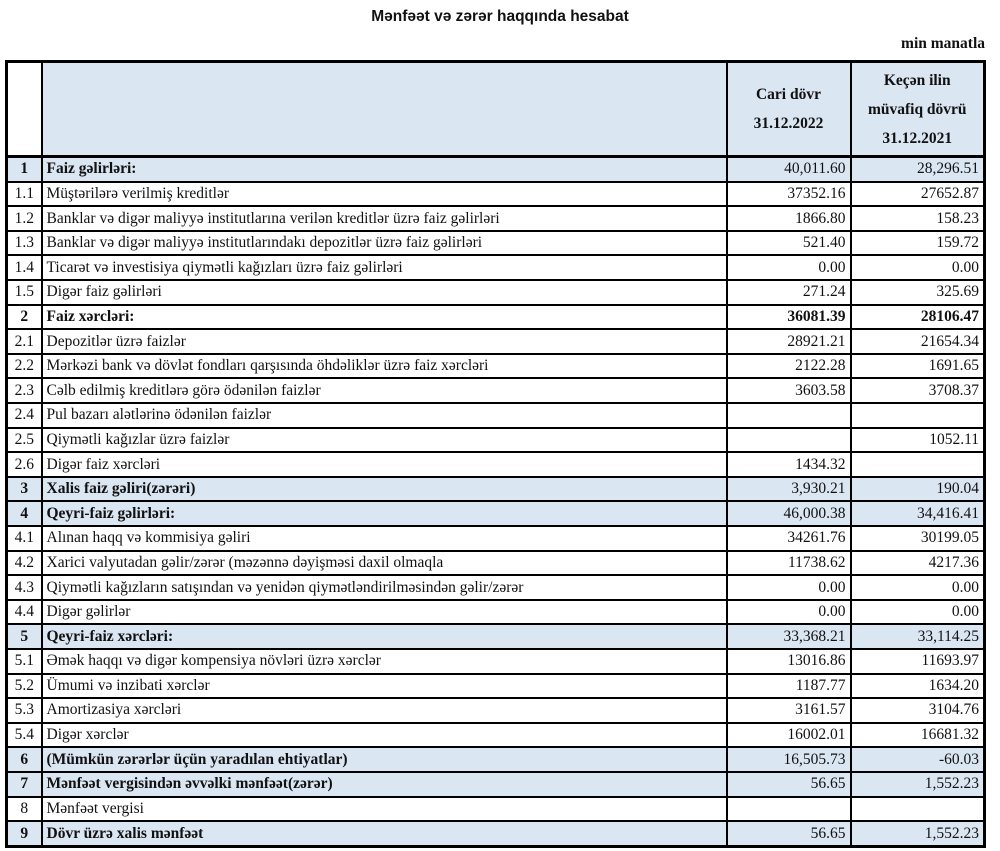 This screenshot has width=1000, height=851. What do you see at coordinates (24, 587) in the screenshot?
I see `row-number-cell: 4.3` at bounding box center [24, 587].